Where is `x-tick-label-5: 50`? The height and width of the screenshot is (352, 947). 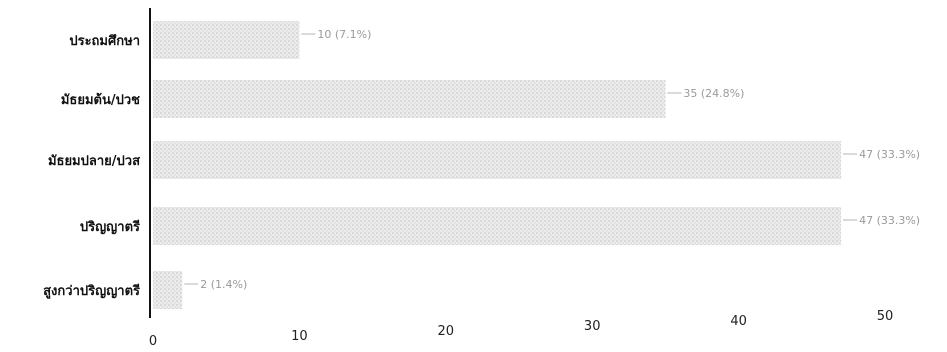 x-tick-label-5: 50 is located at coordinates (885, 316).